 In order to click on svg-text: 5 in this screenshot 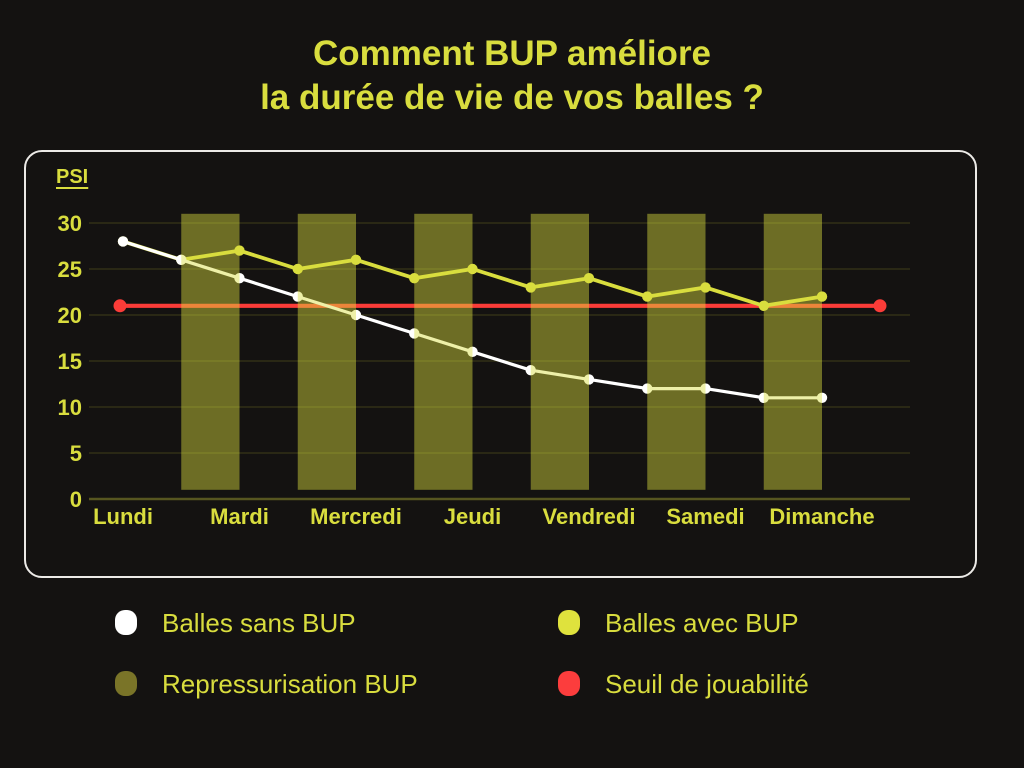, I will do `click(76, 453)`.